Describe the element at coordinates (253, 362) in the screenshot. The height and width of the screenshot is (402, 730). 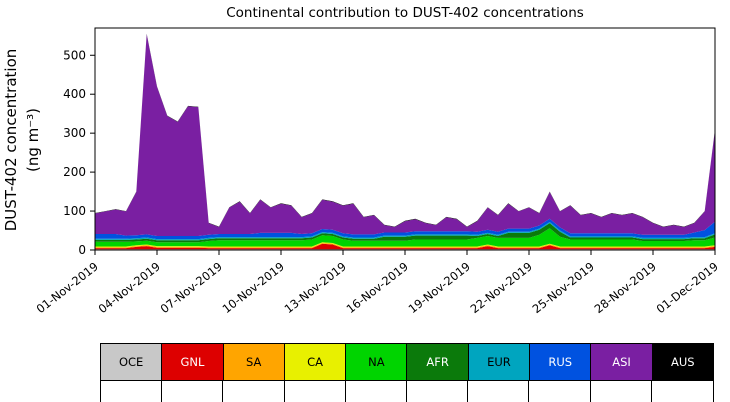
I see `legend-item-SA: SA` at that location.